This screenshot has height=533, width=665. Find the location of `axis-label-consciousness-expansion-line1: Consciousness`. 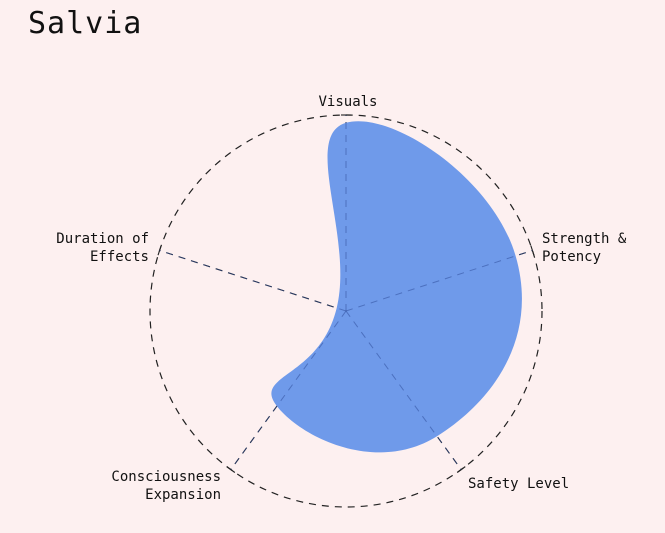

axis-label-consciousness-expansion-line1: Consciousness is located at coordinates (166, 477).